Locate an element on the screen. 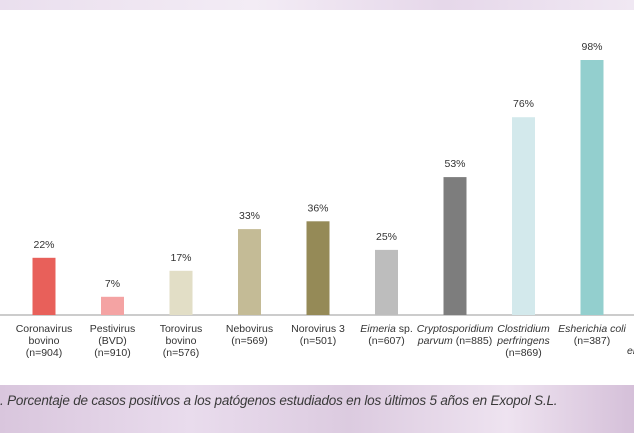 This screenshot has width=634, height=433. category-sample-size: (n=607) is located at coordinates (386, 341).